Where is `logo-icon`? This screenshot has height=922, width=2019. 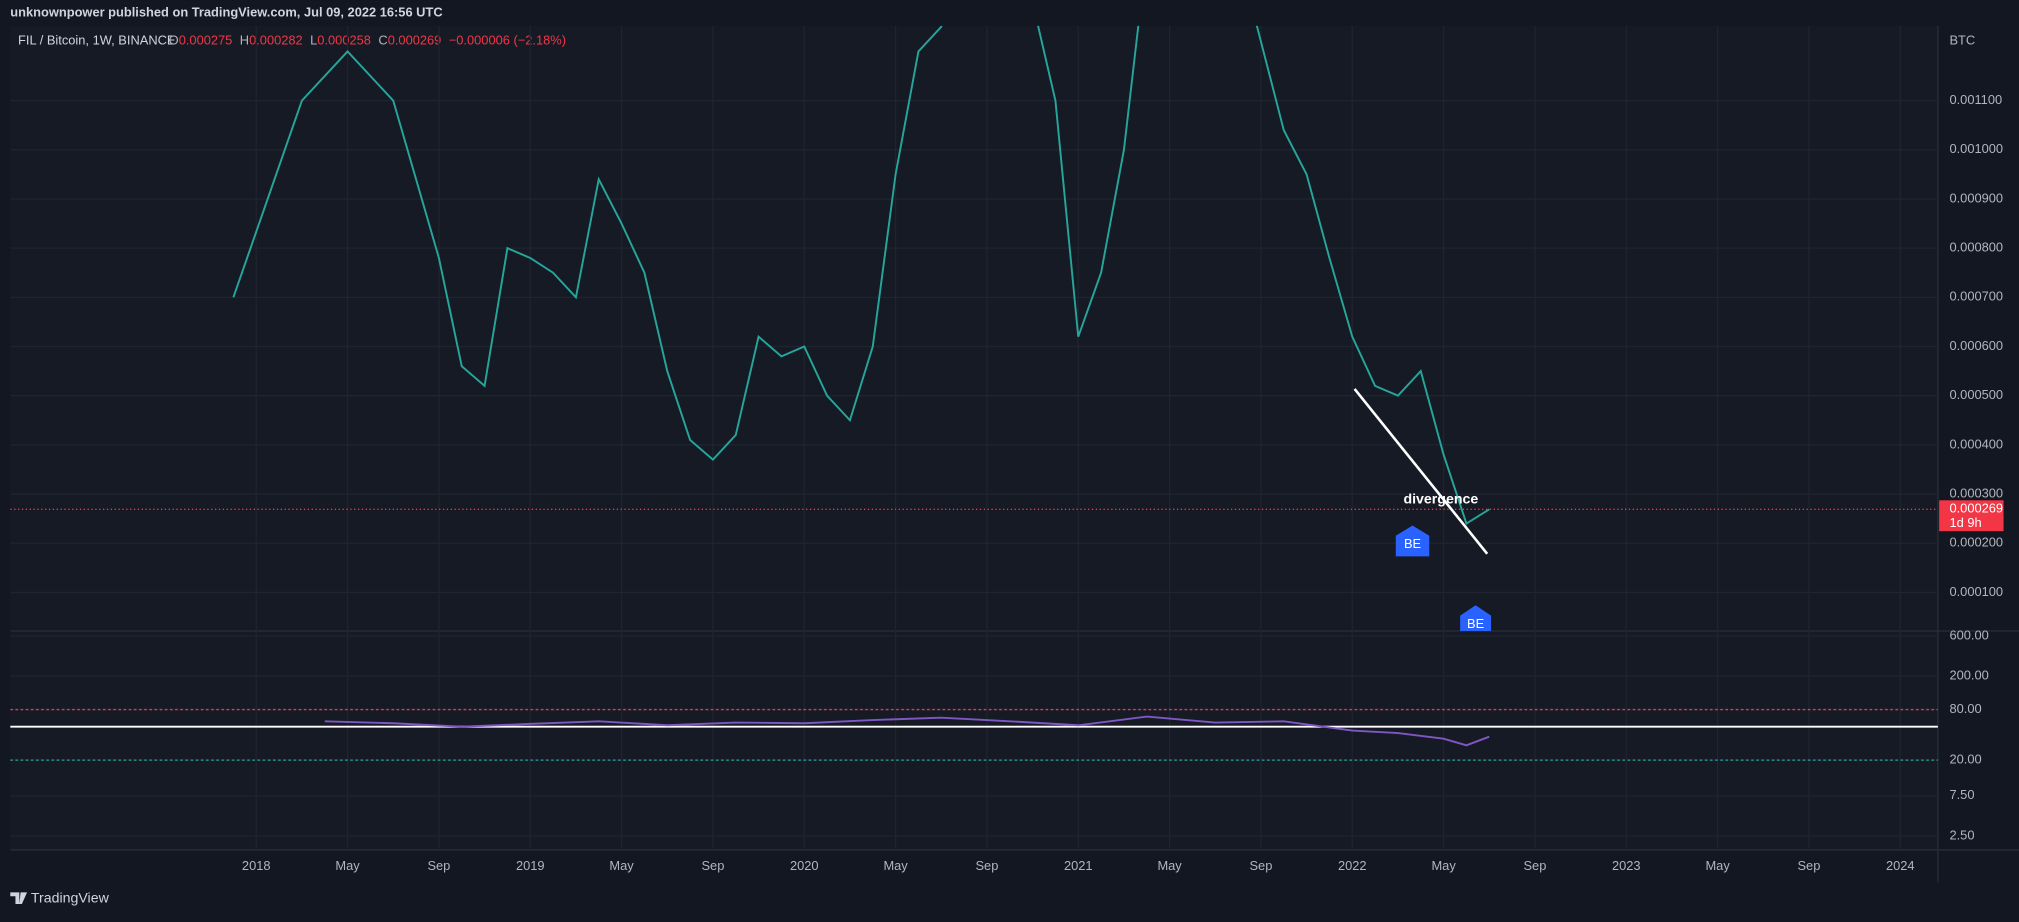
logo-icon is located at coordinates (19, 898).